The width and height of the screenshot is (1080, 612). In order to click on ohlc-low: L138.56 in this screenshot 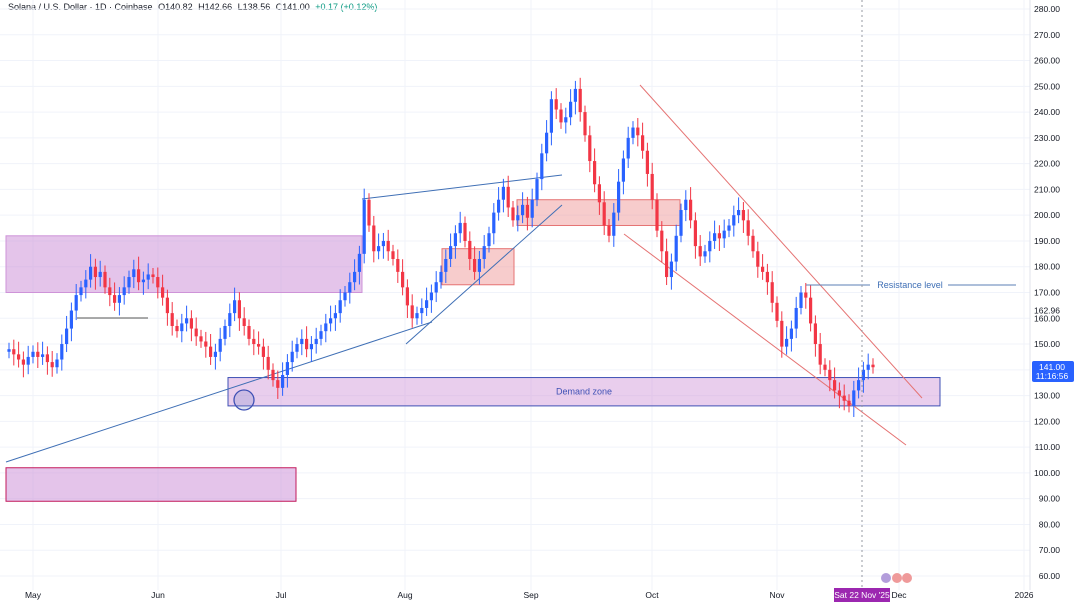, I will do `click(254, 7)`.